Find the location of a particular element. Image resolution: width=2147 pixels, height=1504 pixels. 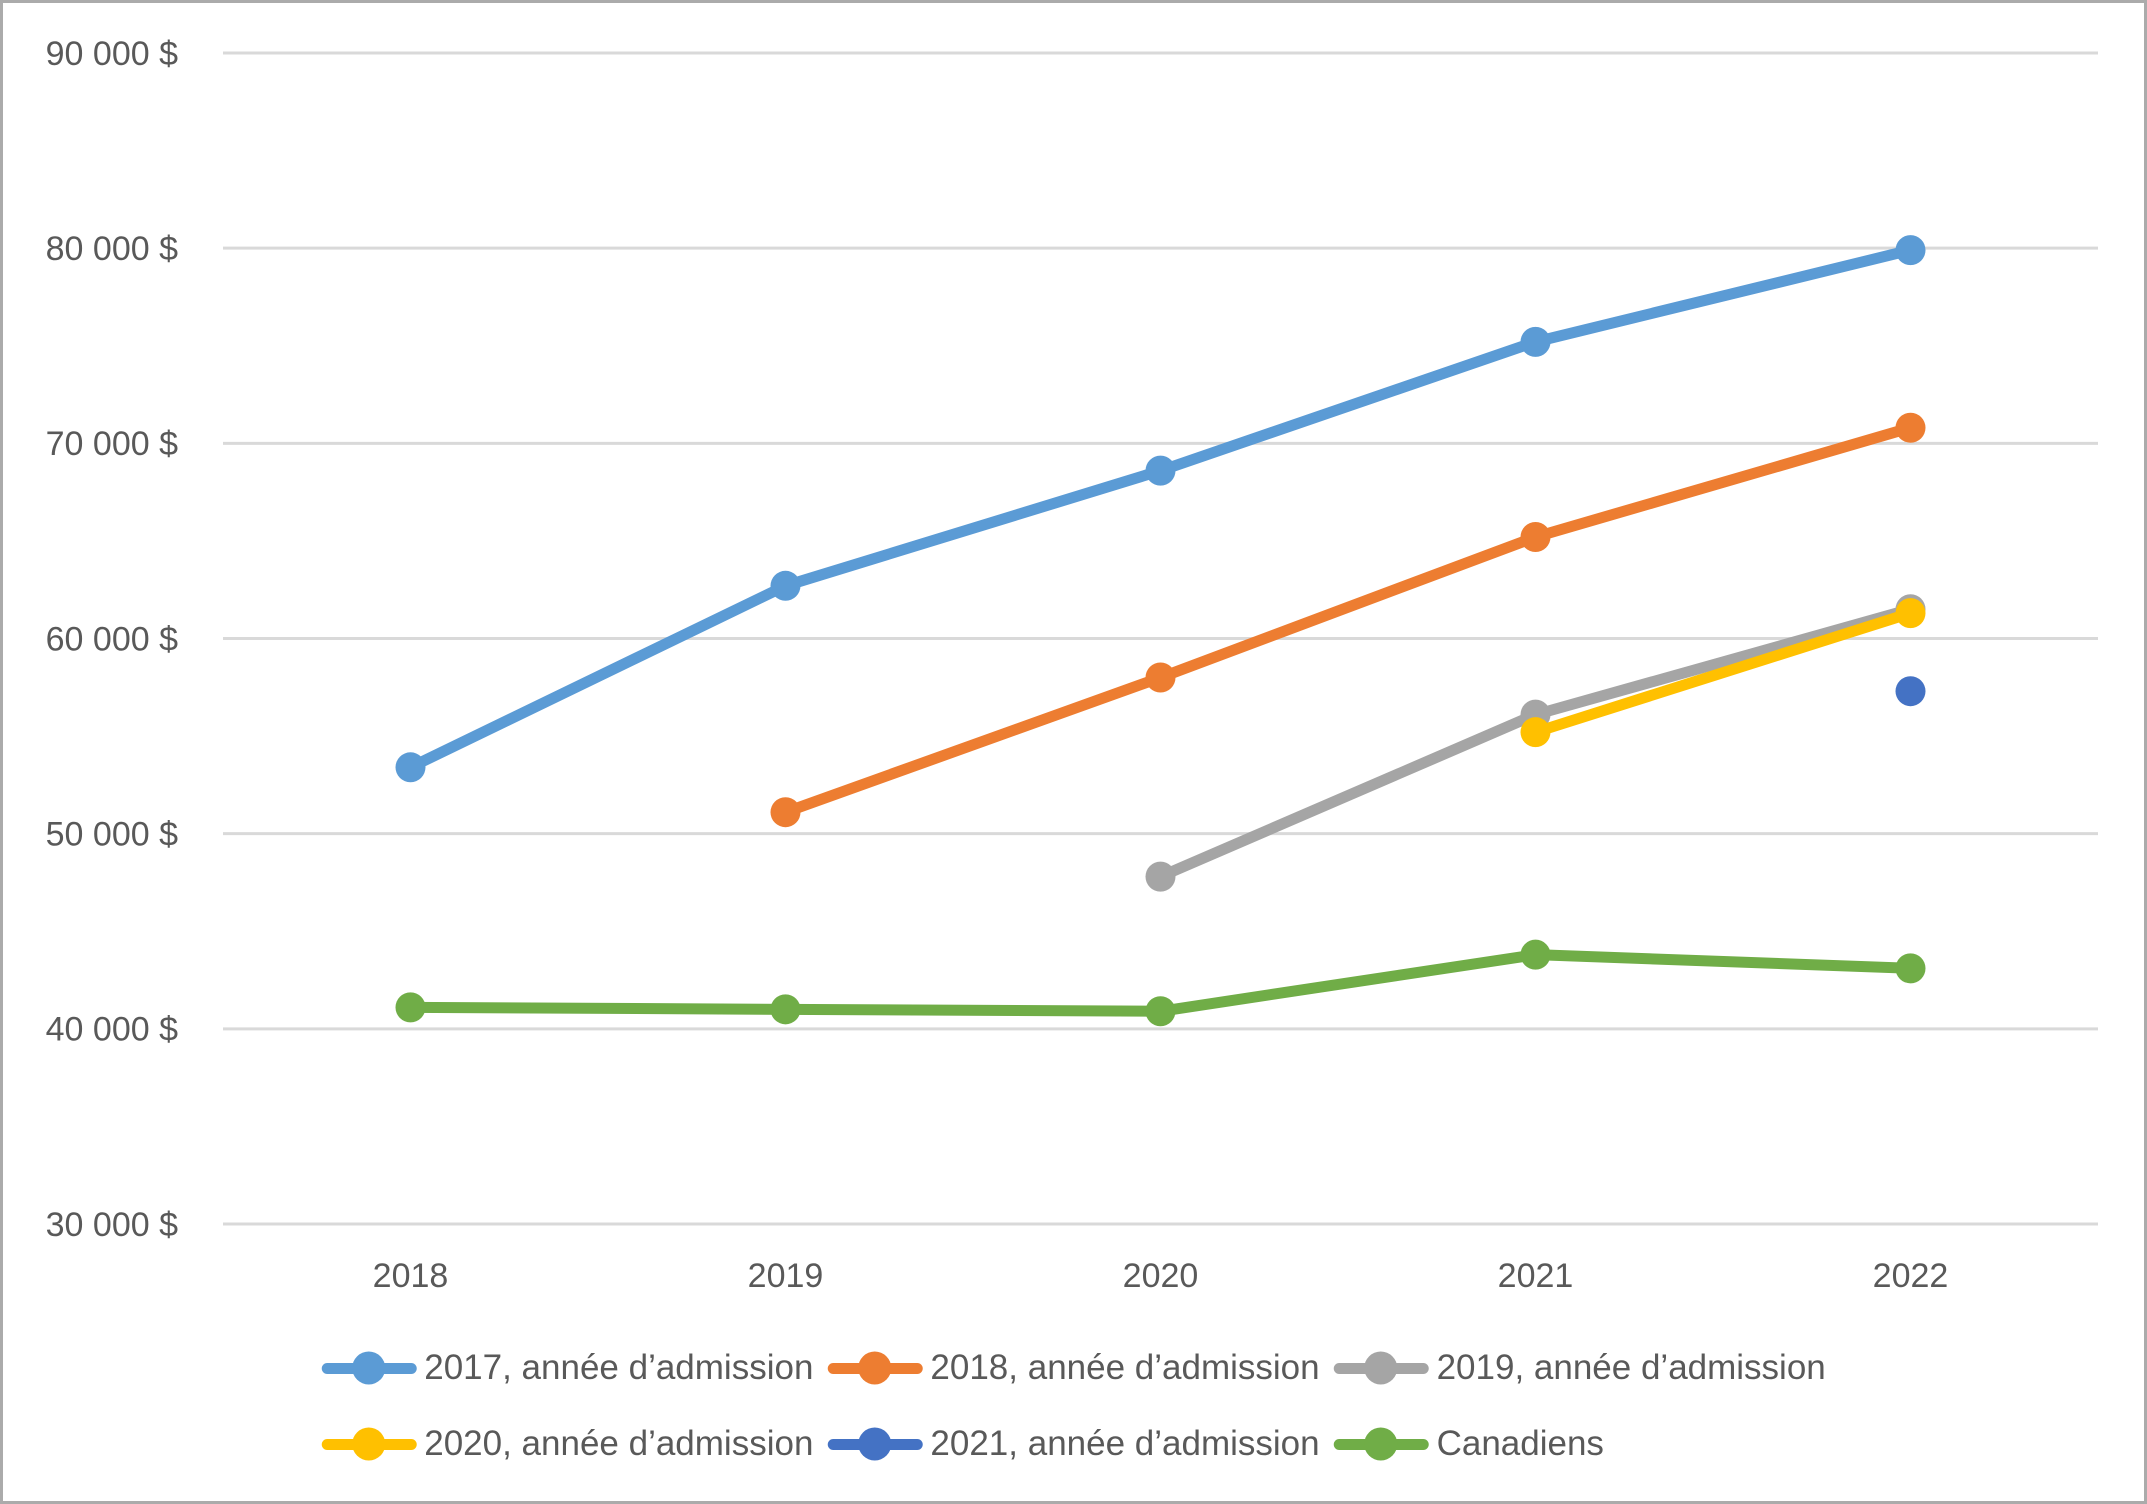

legend-label: 2017, année d’admission is located at coordinates (619, 1367).